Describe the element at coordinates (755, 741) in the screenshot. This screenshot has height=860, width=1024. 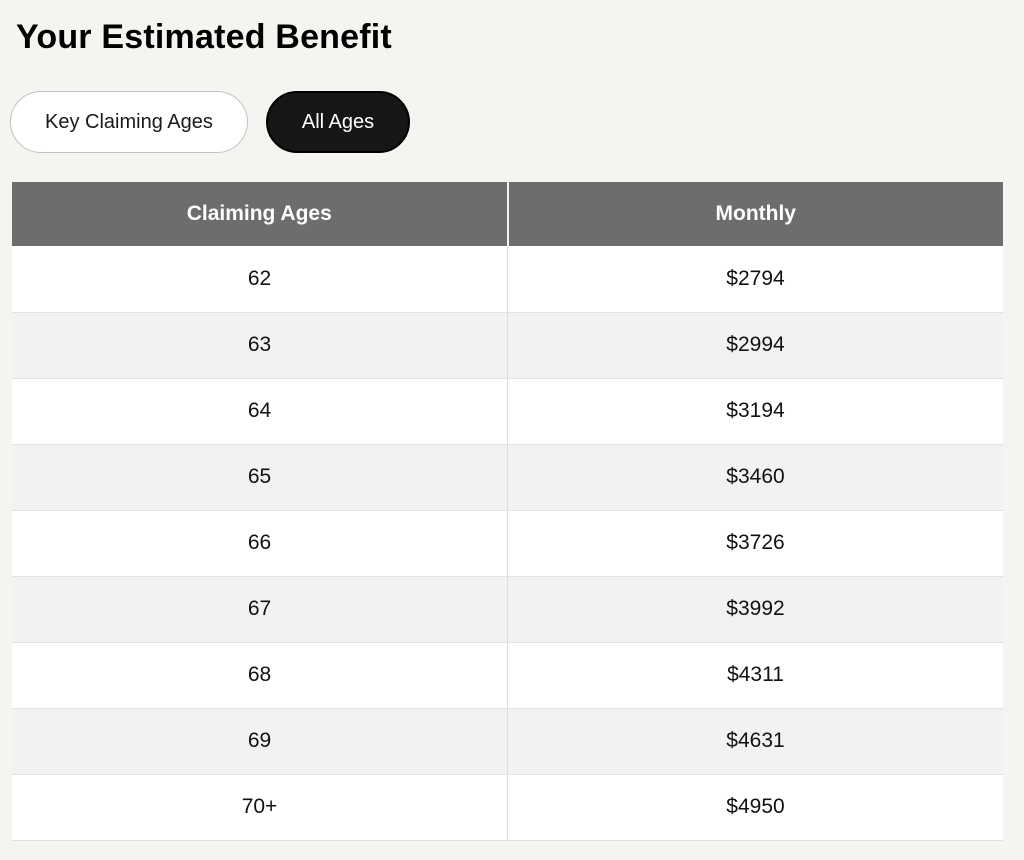
I see `monthly-benefit-cell: $4631` at that location.